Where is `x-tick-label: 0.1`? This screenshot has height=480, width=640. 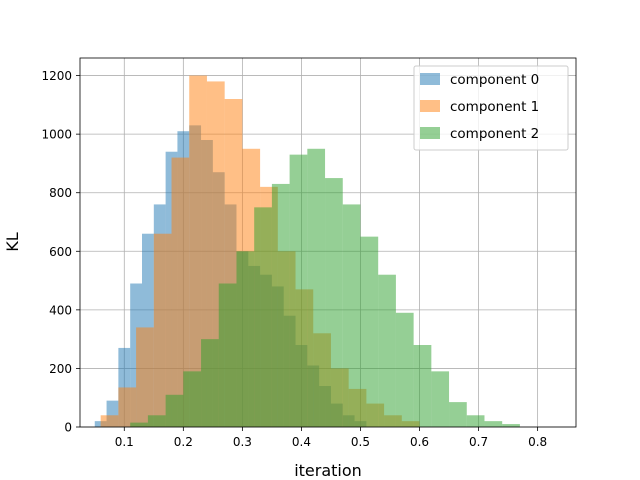 x-tick-label: 0.1 is located at coordinates (124, 442).